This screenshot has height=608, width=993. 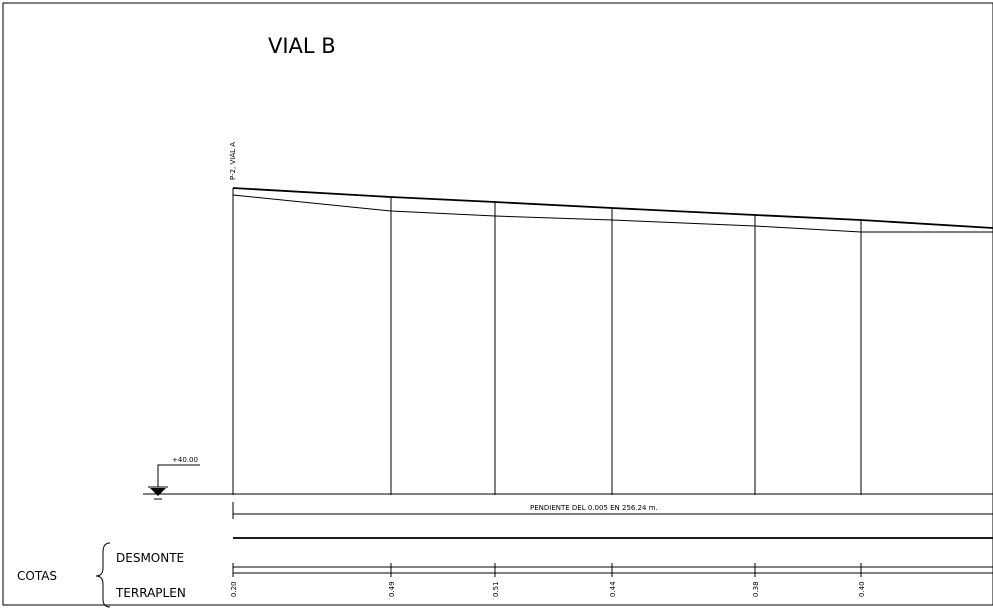 What do you see at coordinates (862, 589) in the screenshot?
I see `station-value-text: 0.40` at bounding box center [862, 589].